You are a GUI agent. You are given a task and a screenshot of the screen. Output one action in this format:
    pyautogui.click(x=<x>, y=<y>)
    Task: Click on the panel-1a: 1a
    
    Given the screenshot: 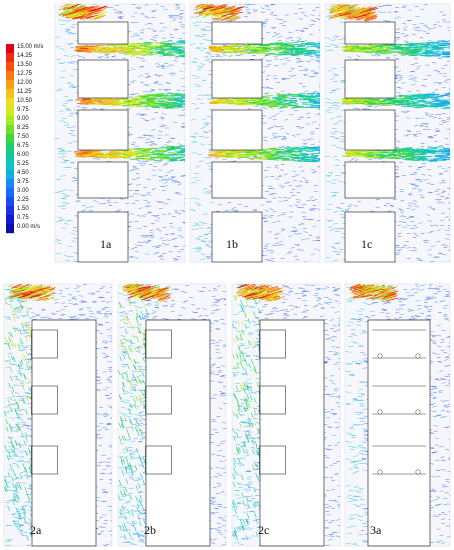 What is the action you would take?
    pyautogui.click(x=120, y=133)
    